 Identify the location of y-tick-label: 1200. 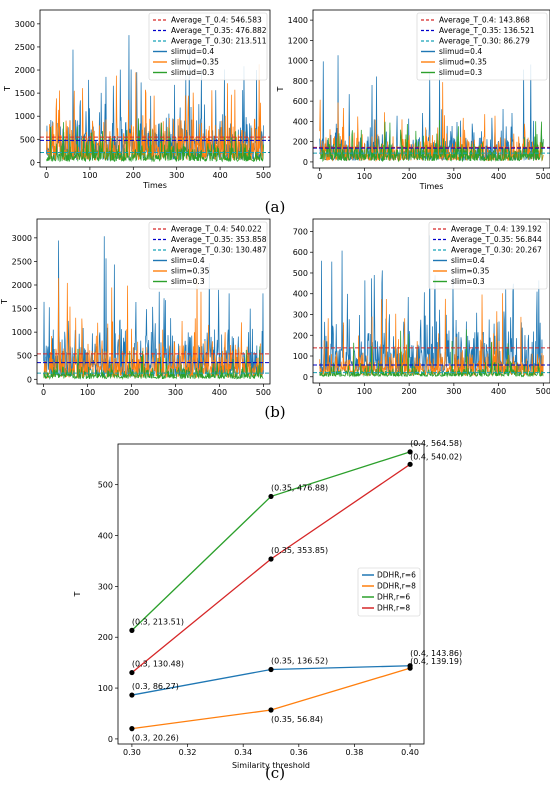
(298, 40).